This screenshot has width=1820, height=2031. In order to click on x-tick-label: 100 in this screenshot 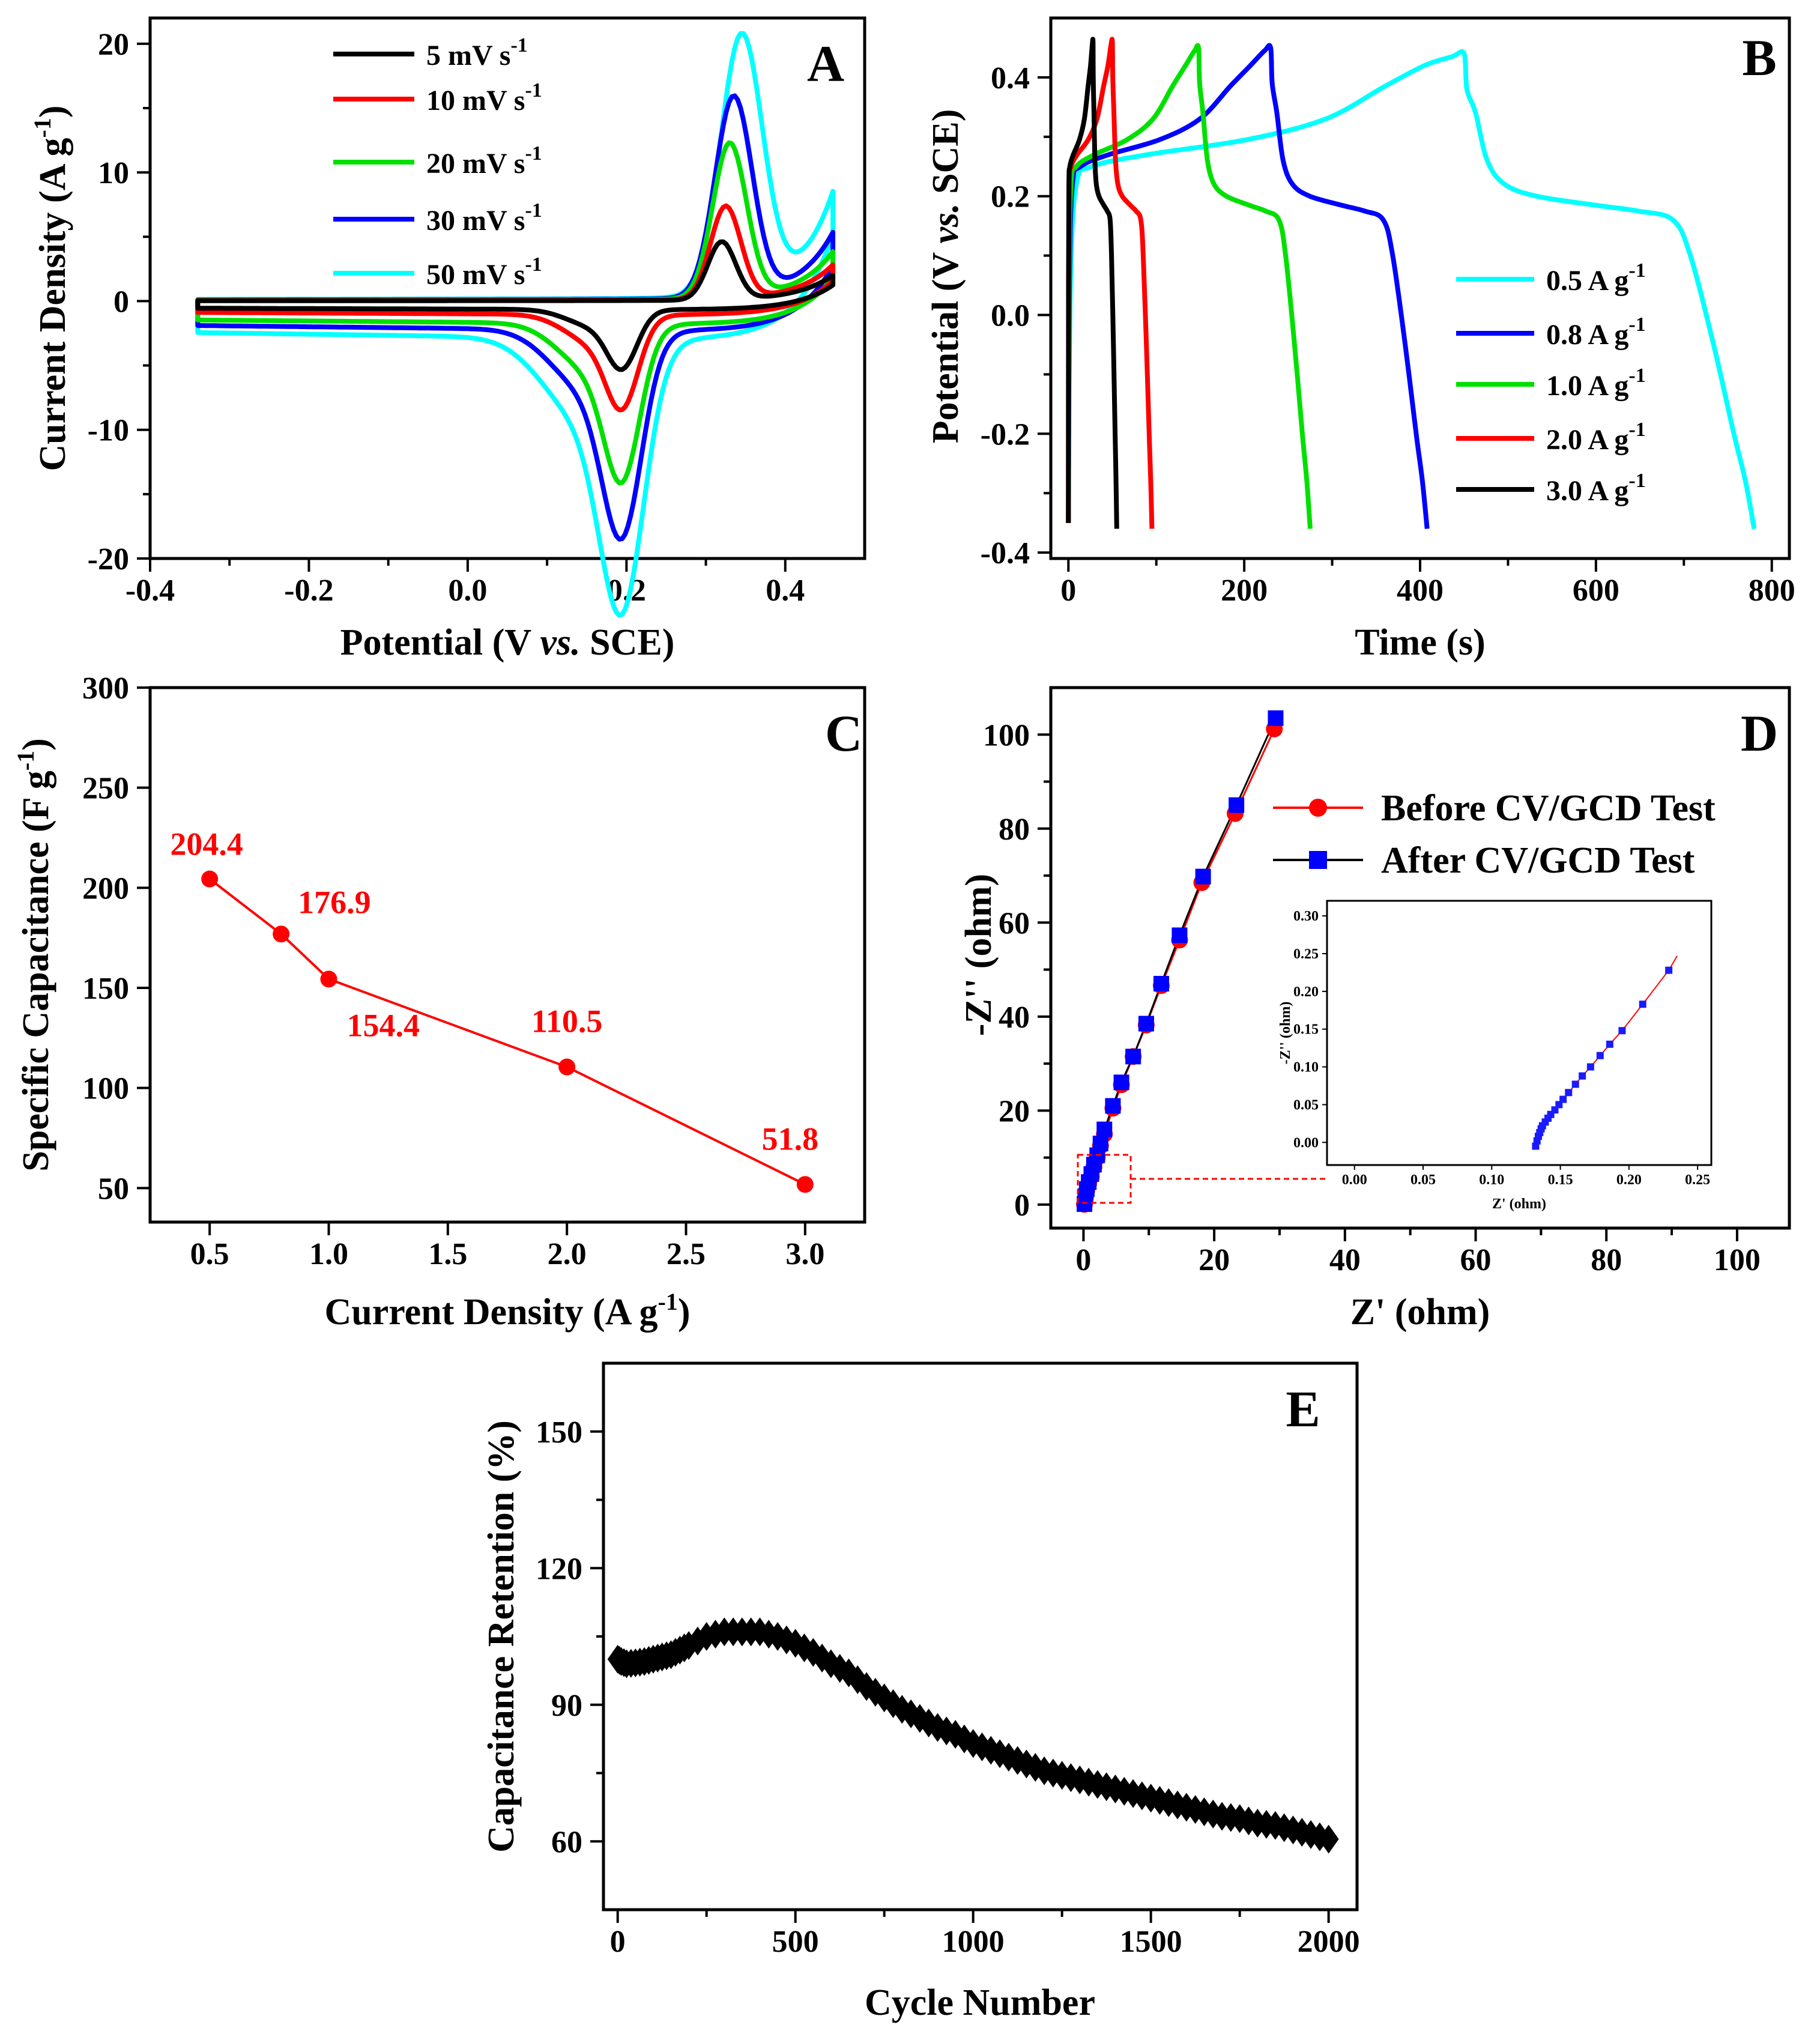, I will do `click(1737, 1260)`.